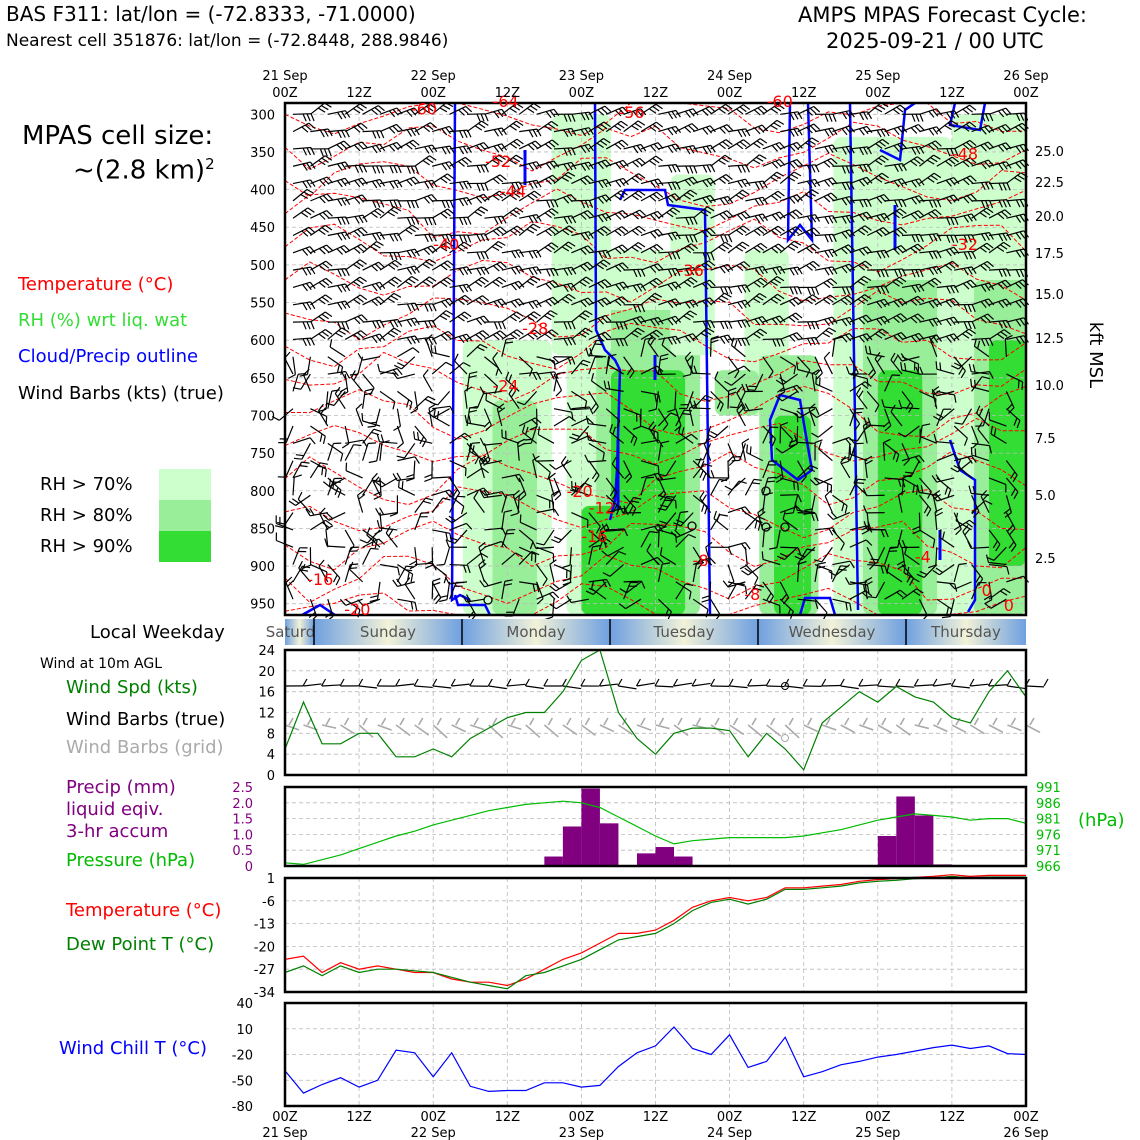 Image resolution: width=1140 pixels, height=1140 pixels. I want to click on bottom-time-tick: 00Z, so click(582, 1117).